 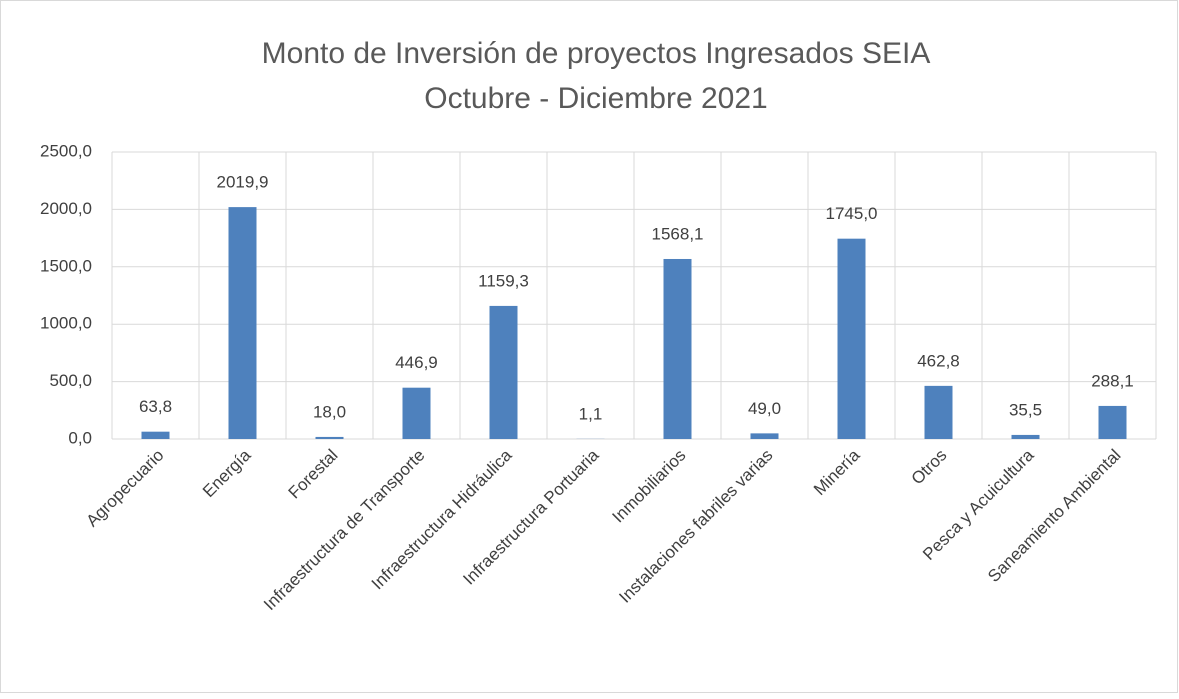 What do you see at coordinates (155, 406) in the screenshot?
I see `data-label: 63,8` at bounding box center [155, 406].